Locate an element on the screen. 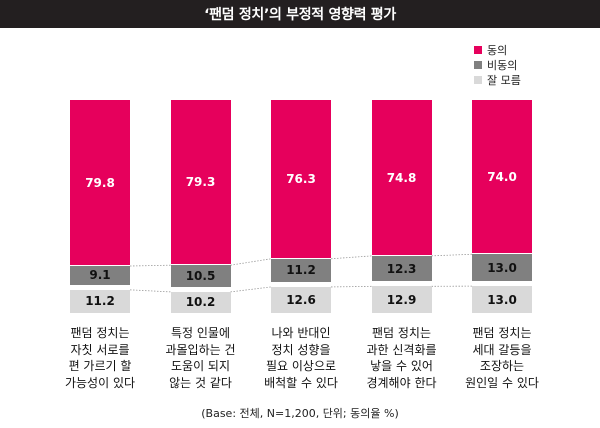 Image resolution: width=600 pixels, height=428 pixels. value-label-agree: 74.8 is located at coordinates (401, 177).